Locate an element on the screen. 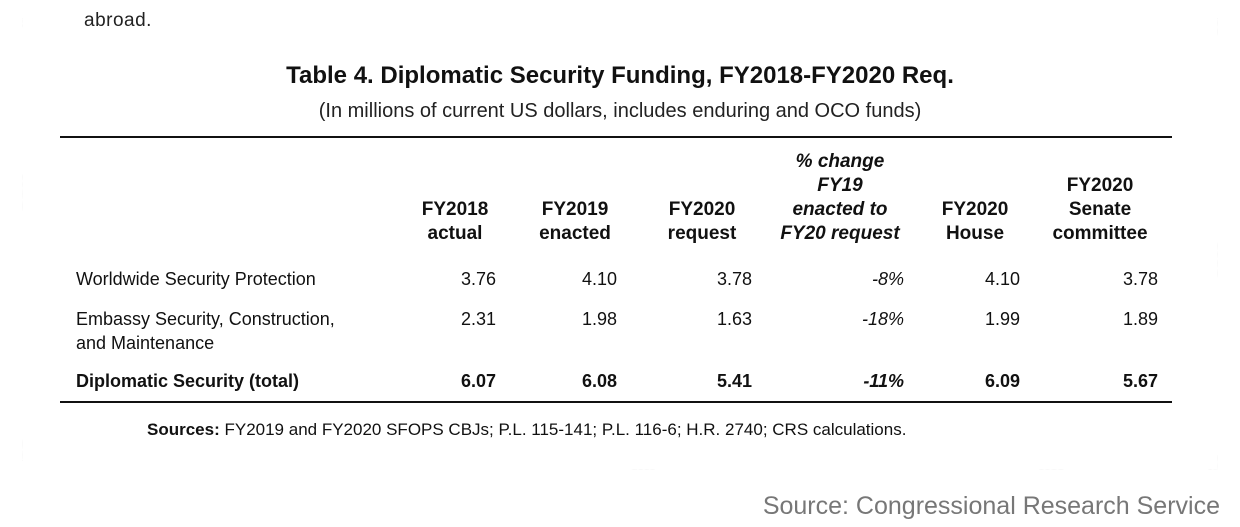 The width and height of the screenshot is (1240, 527). header-line: % change is located at coordinates (840, 161).